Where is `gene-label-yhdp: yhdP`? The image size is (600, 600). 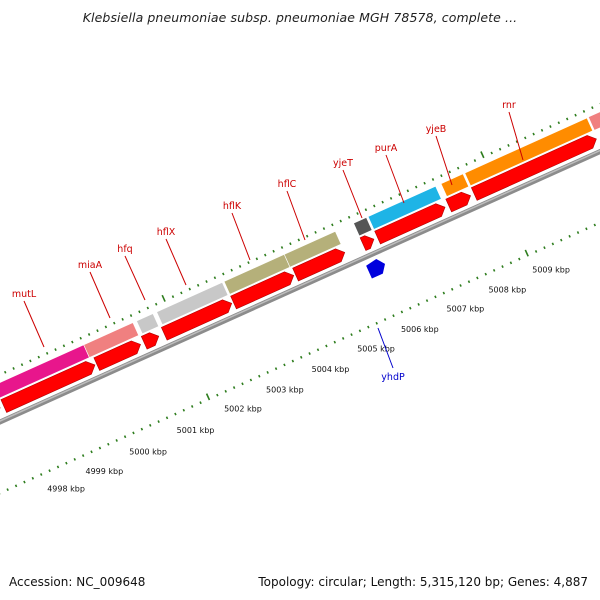 gene-label-yhdp: yhdP is located at coordinates (393, 377).